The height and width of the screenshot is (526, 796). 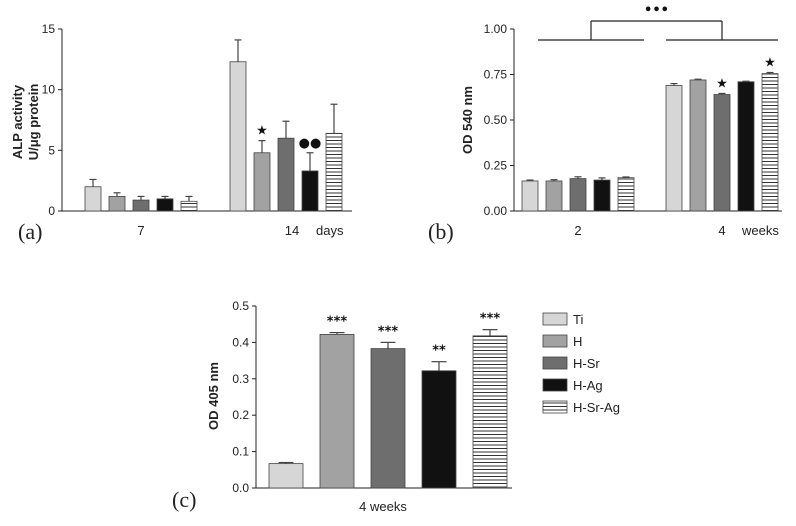 What do you see at coordinates (240, 342) in the screenshot?
I see `panel-c-ytick-label: 0.4` at bounding box center [240, 342].